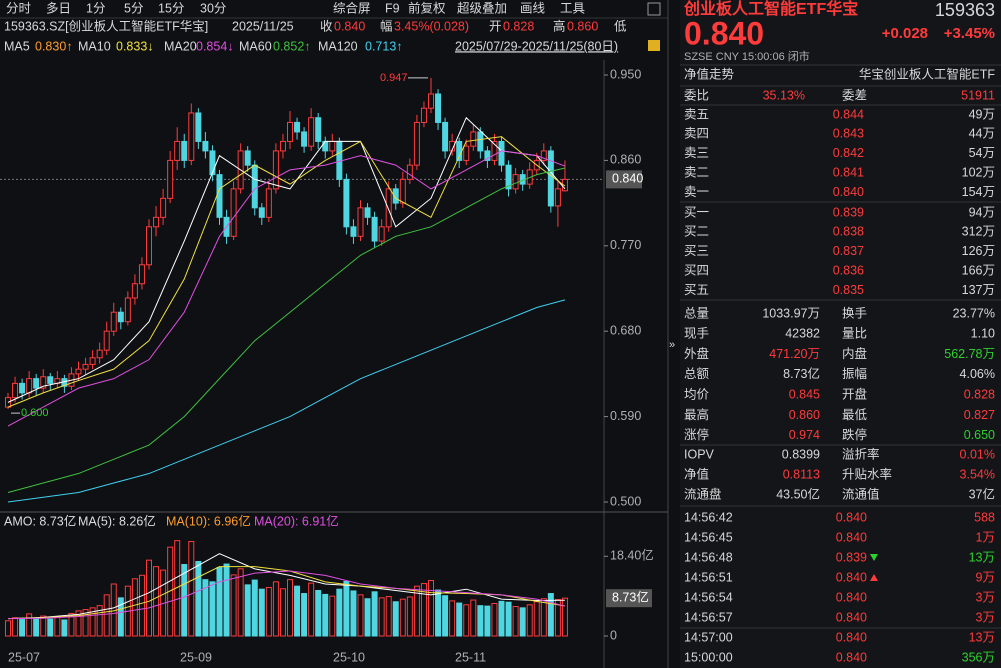 The image size is (1001, 668). What do you see at coordinates (696, 414) in the screenshot?
I see `stat-label: 最高` at bounding box center [696, 414].